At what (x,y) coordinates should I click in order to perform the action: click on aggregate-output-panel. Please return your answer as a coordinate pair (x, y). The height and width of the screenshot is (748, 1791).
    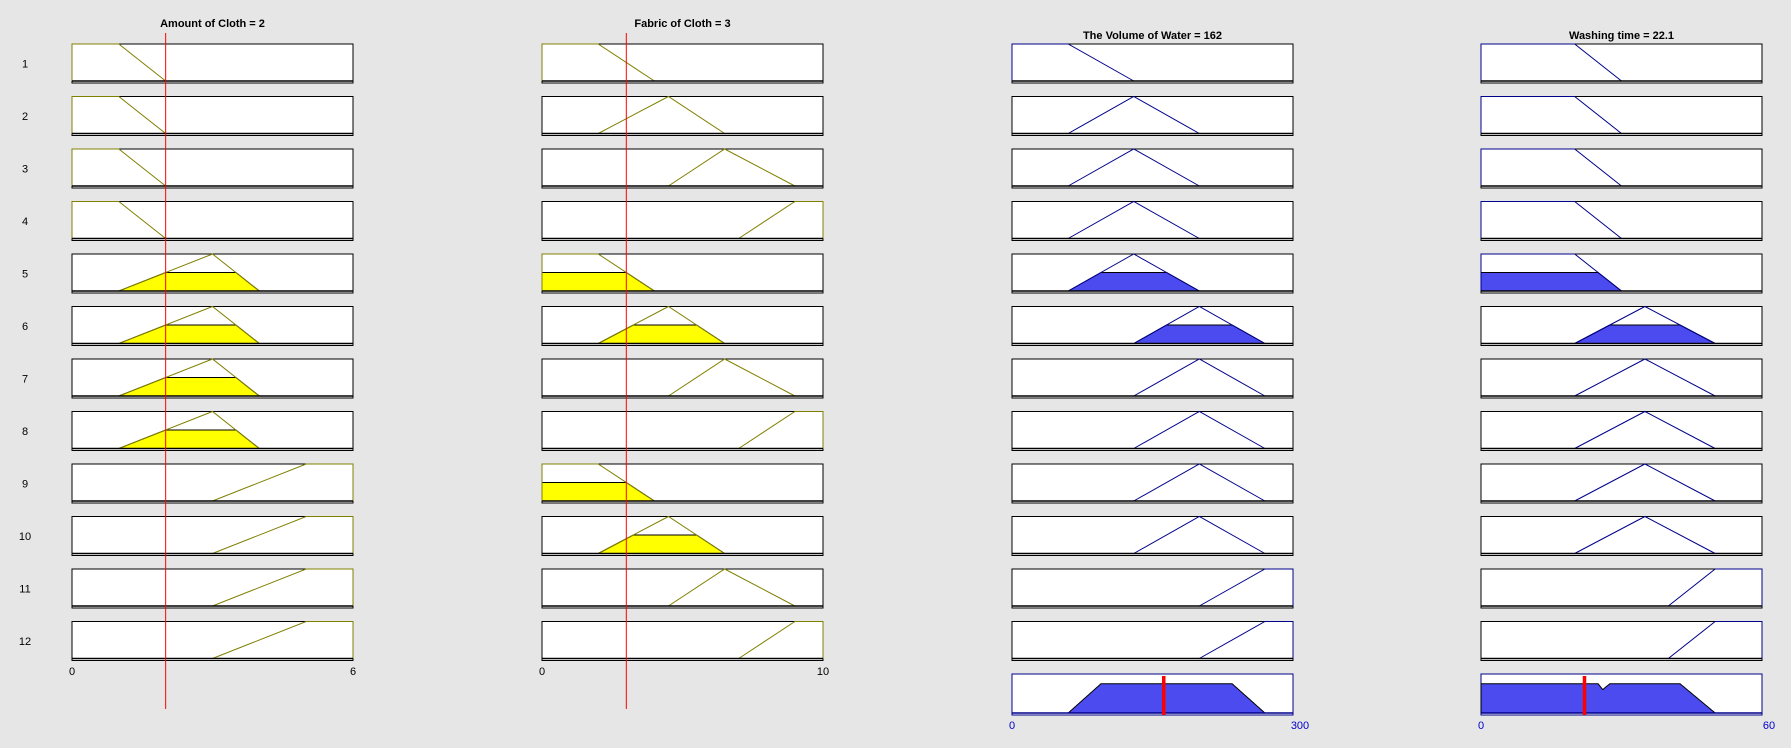
    Looking at the image, I should click on (1621, 694).